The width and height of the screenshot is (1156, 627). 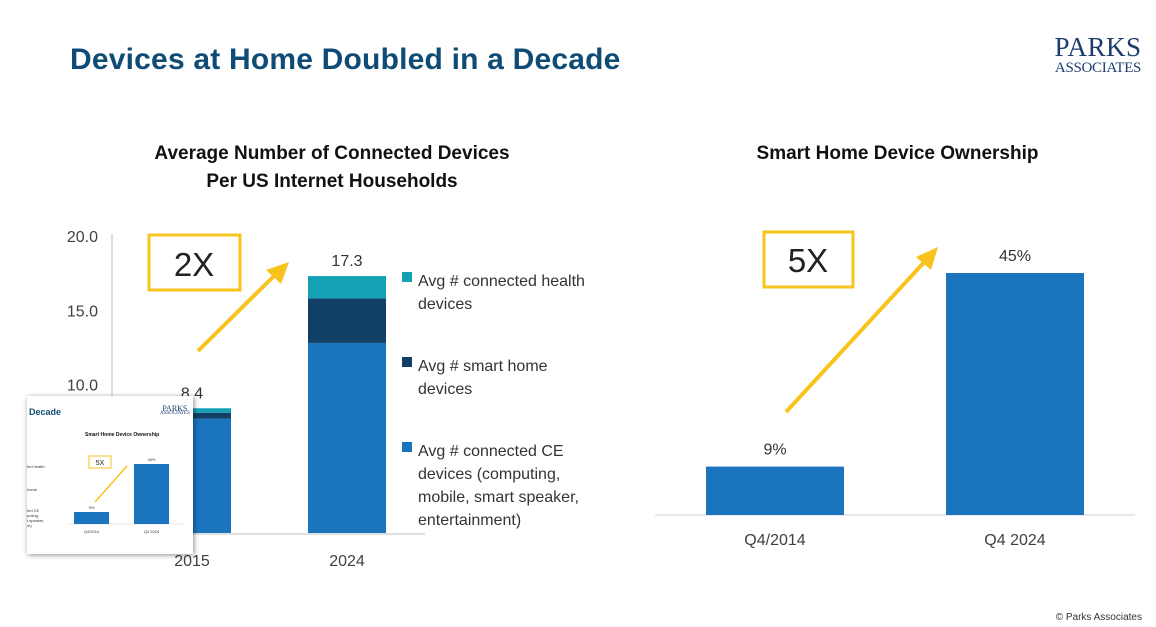 I want to click on chart1-callout-text: 2X, so click(x=194, y=264).